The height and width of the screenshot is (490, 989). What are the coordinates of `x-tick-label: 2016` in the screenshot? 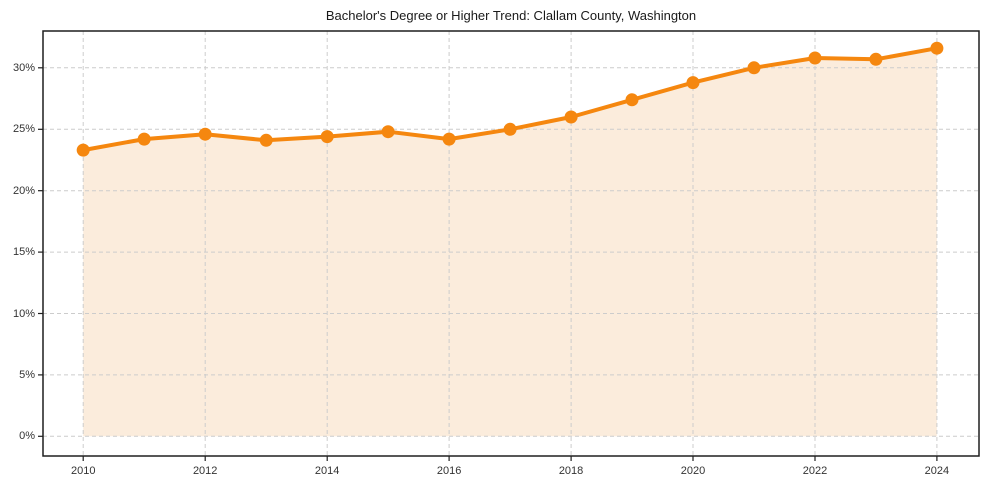 It's located at (449, 471).